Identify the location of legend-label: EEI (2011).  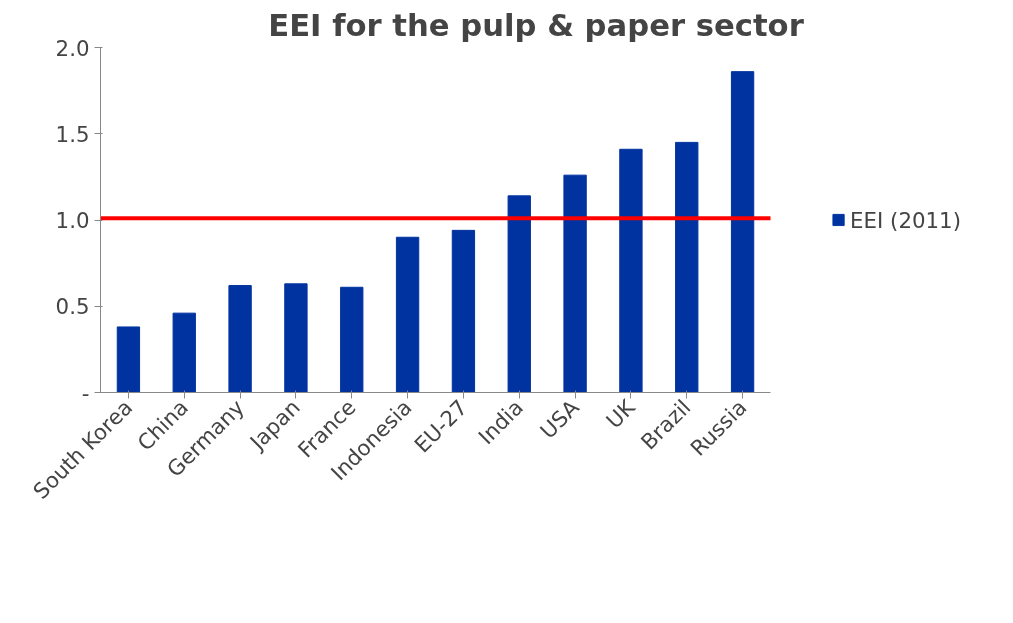
(905, 219).